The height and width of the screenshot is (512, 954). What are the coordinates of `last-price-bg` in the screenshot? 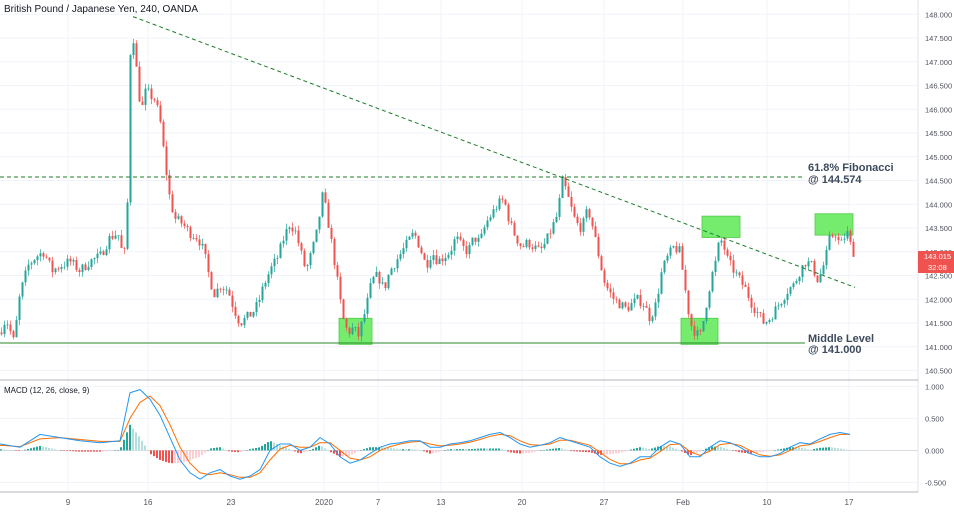 It's located at (936, 256).